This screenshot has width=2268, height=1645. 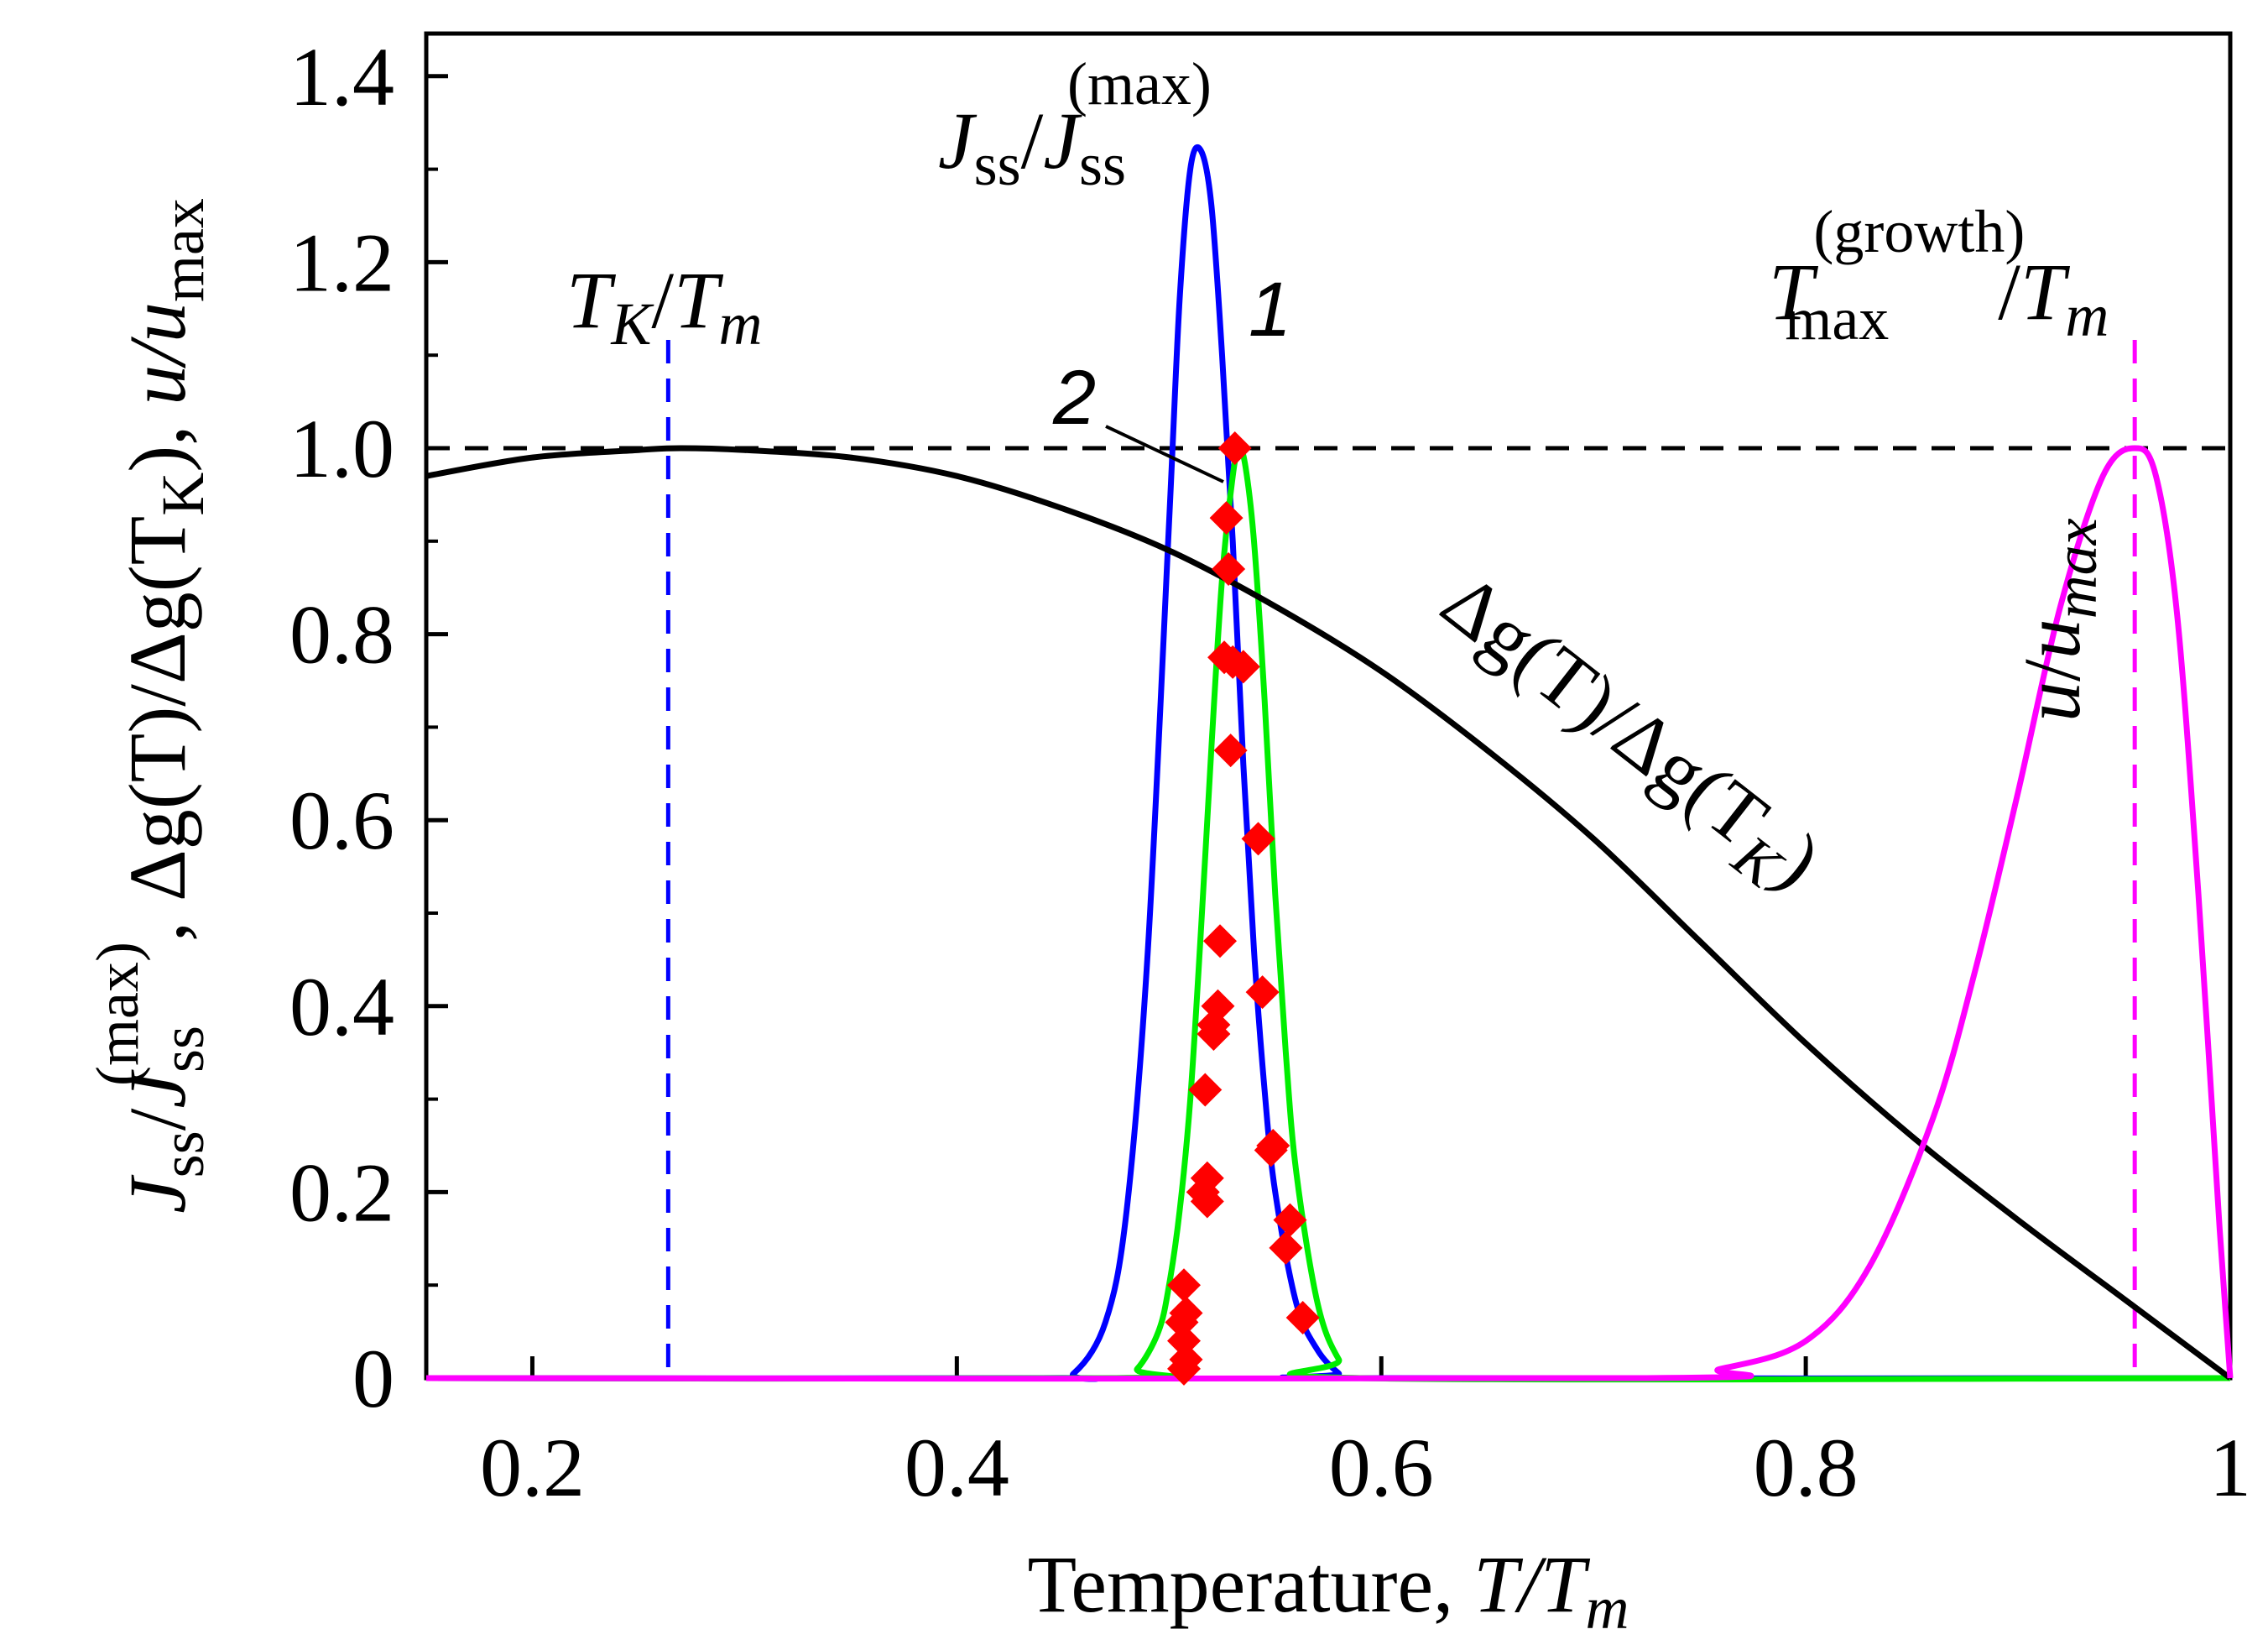 I want to click on y-tick-label: 0.6, so click(x=341, y=820).